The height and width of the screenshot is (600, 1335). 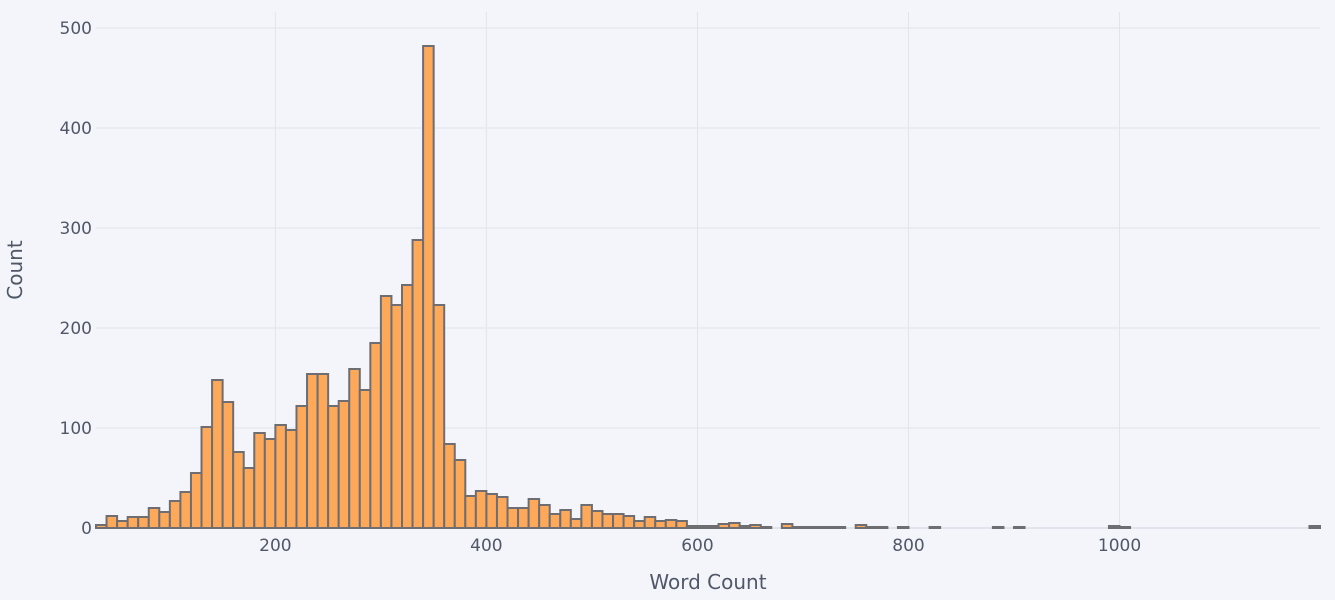 I want to click on x-axis-title: Word Count, so click(x=707, y=582).